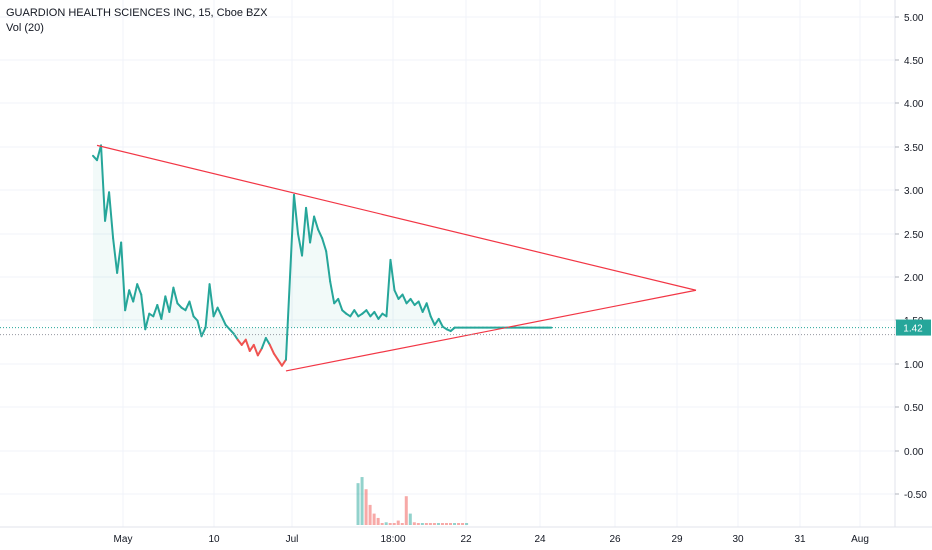  Describe the element at coordinates (914, 365) in the screenshot. I see `y-tick-label: 1.00` at that location.